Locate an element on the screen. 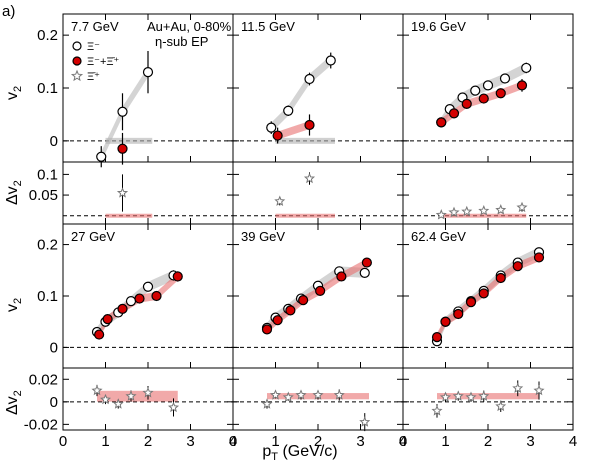  energy-label: 7.7 GeV is located at coordinates (95, 26).